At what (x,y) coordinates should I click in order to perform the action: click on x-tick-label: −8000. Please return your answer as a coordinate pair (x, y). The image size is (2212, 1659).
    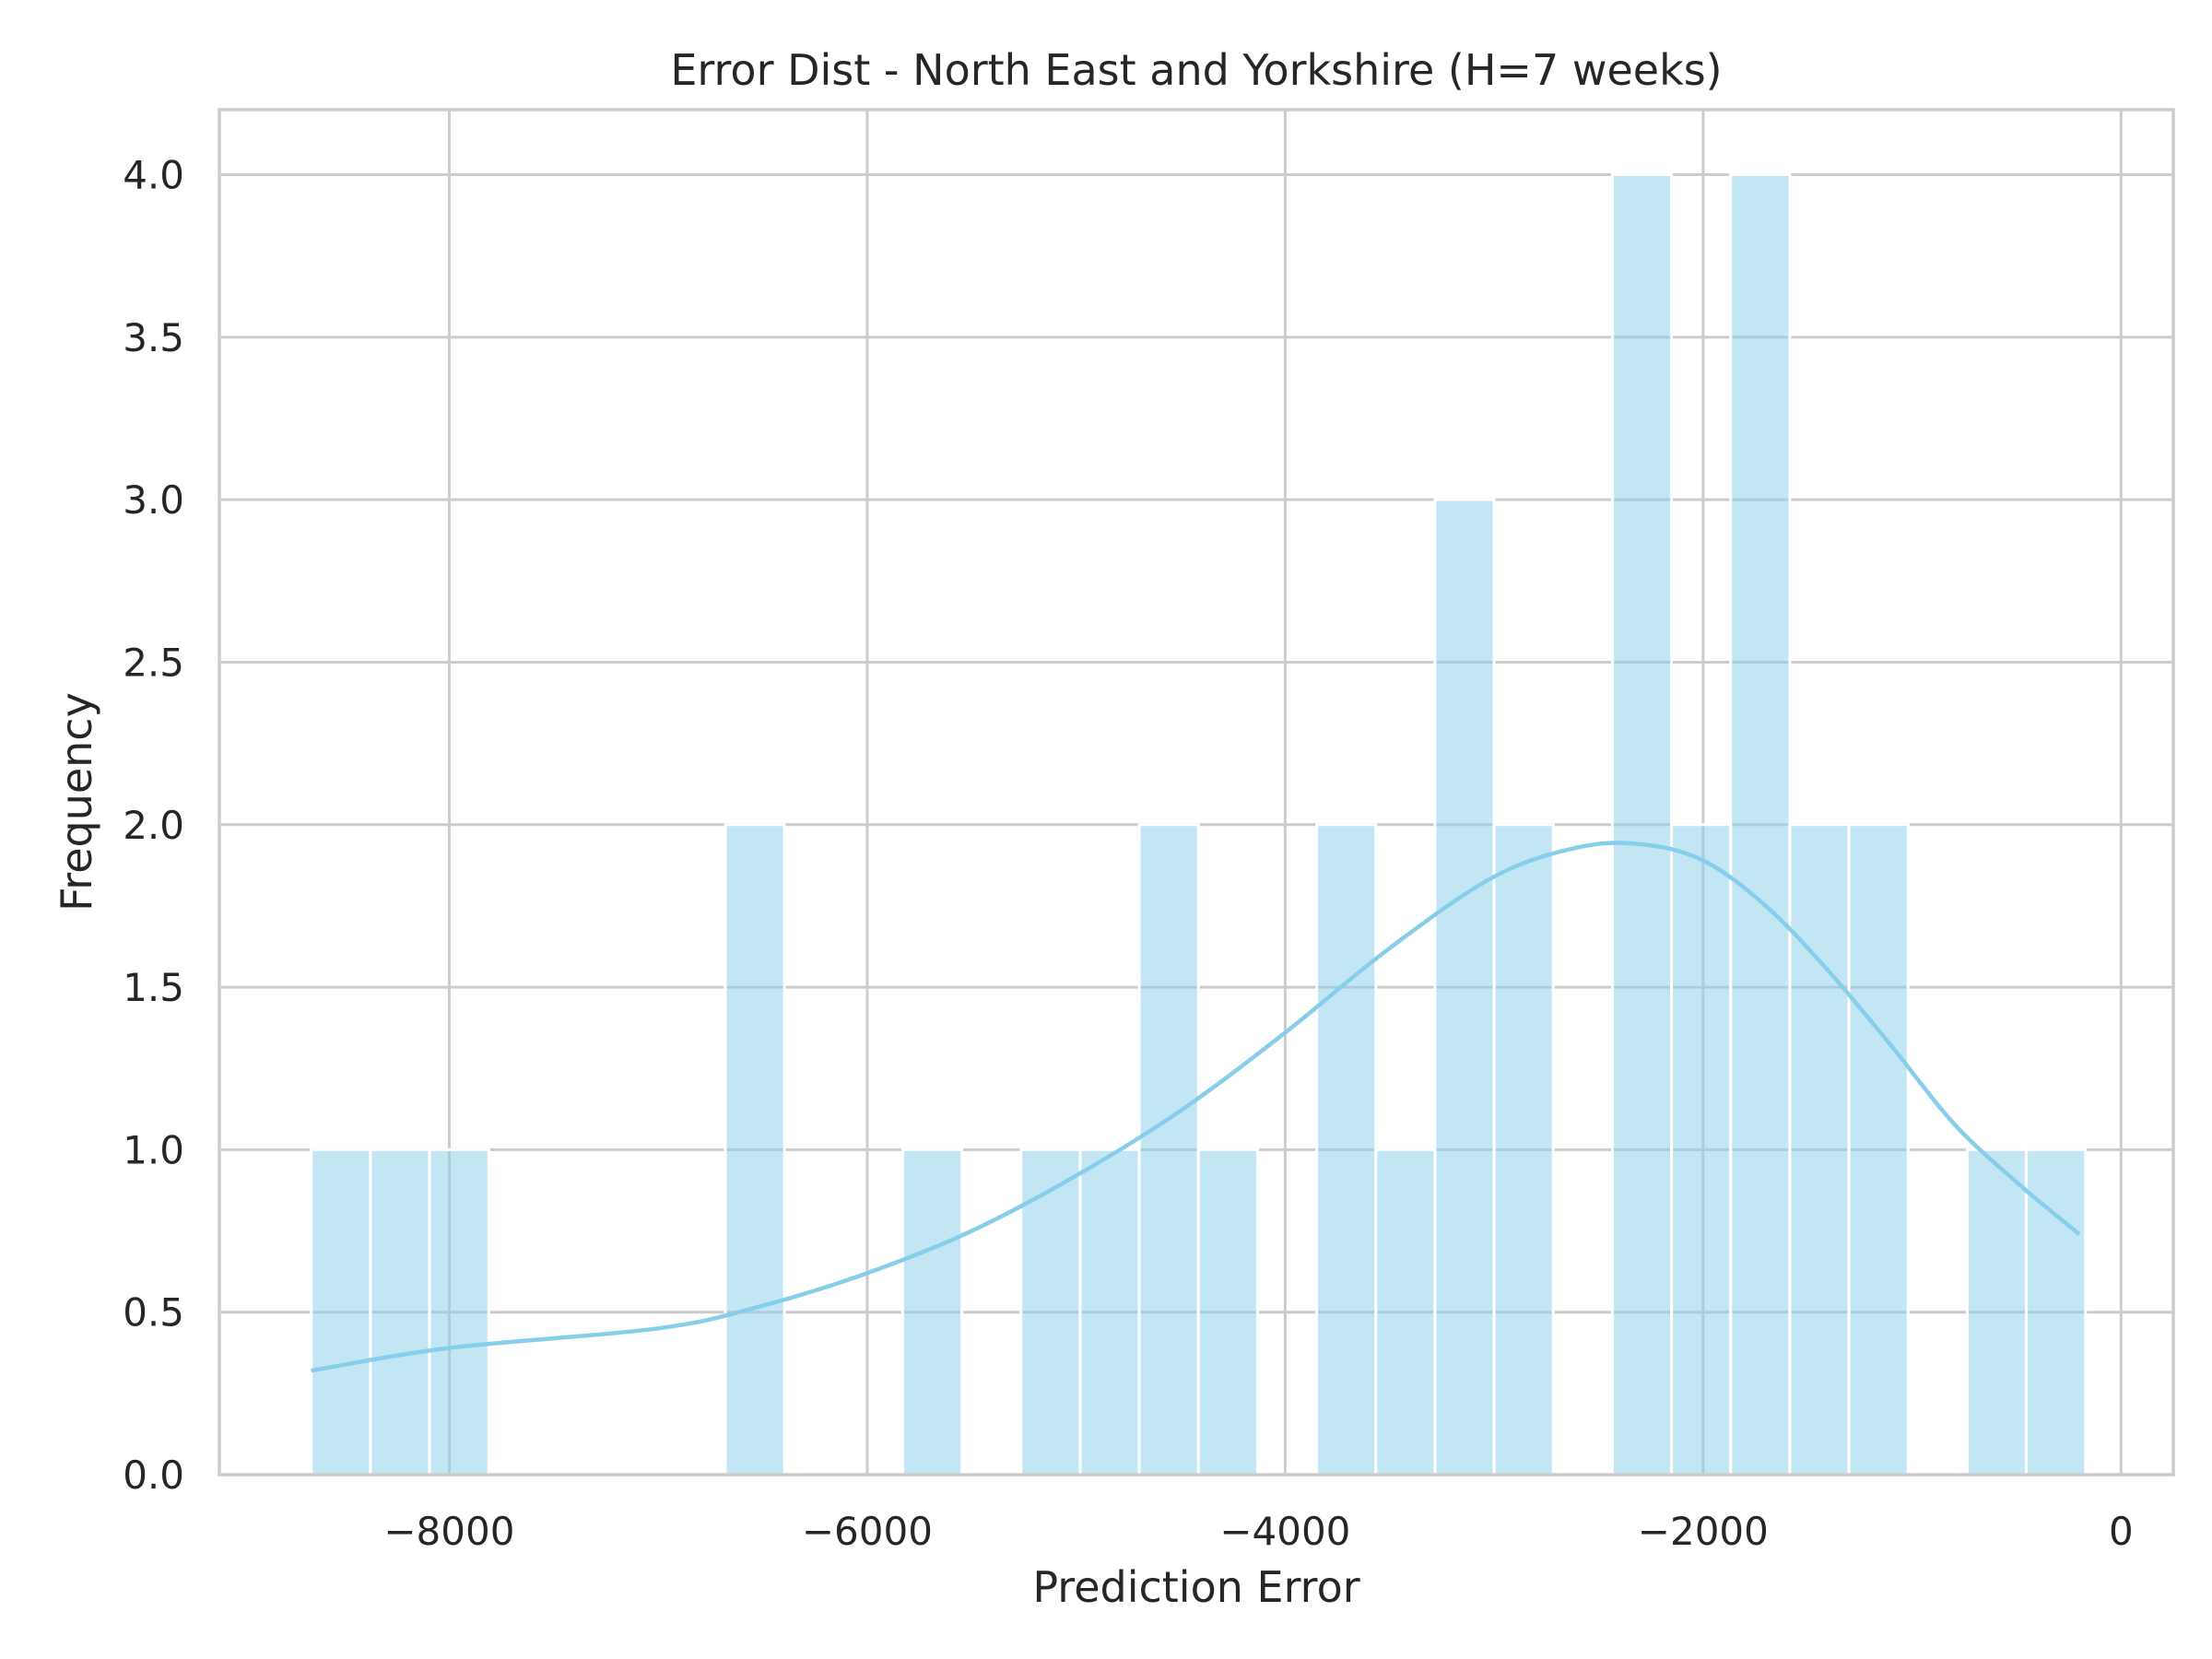
    Looking at the image, I should click on (448, 1531).